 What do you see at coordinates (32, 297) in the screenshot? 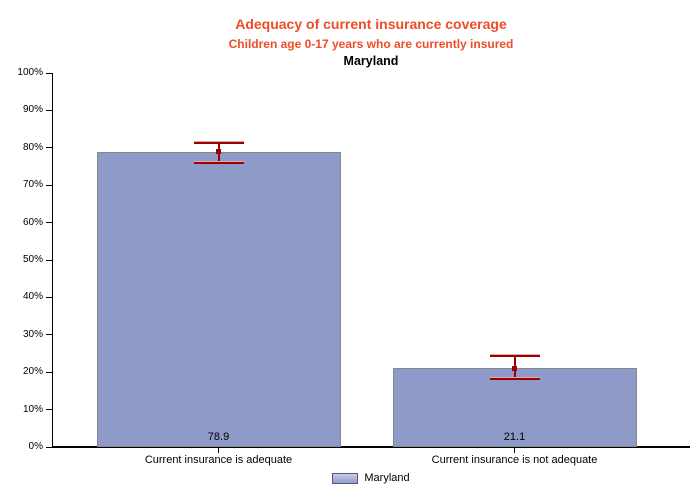
I see `y-axis-tick-label: 40%` at bounding box center [32, 297].